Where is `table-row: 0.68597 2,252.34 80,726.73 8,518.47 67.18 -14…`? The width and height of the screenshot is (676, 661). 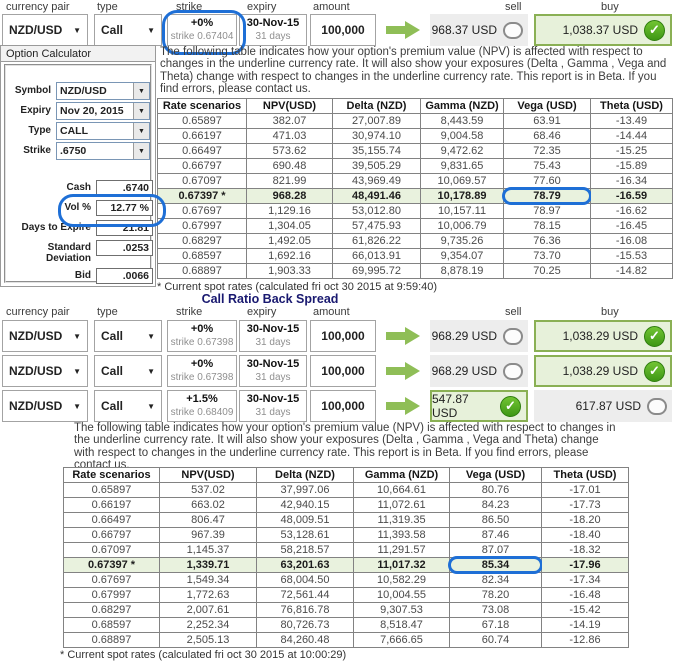 table-row: 0.68597 2,252.34 80,726.73 8,518.47 67.18 -14… is located at coordinates (346, 625).